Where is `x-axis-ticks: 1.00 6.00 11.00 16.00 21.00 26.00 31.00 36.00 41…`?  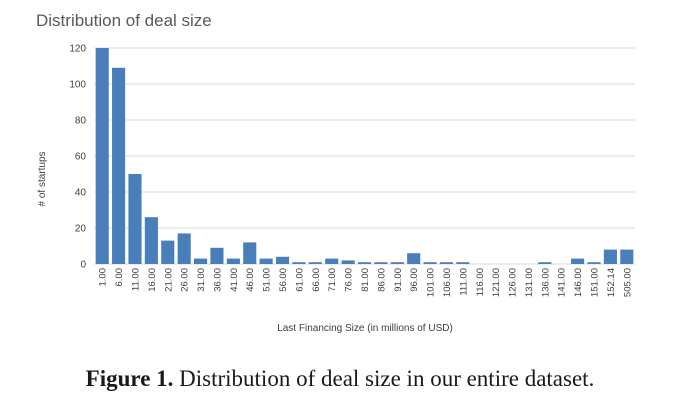 x-axis-ticks: 1.00 6.00 11.00 16.00 21.00 26.00 31.00 36.00 41… is located at coordinates (366, 282).